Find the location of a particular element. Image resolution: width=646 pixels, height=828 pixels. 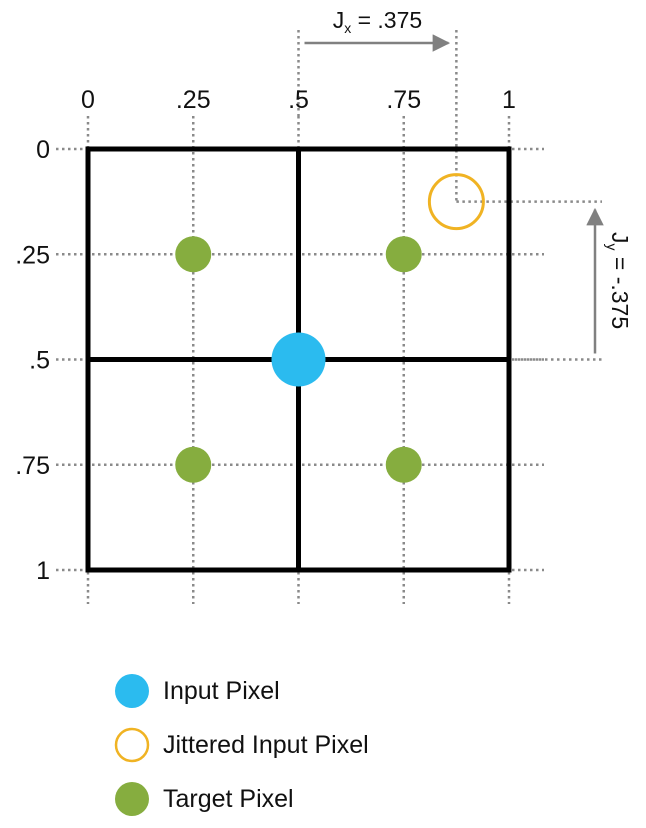

x-tick-label: .5 is located at coordinates (298, 100).